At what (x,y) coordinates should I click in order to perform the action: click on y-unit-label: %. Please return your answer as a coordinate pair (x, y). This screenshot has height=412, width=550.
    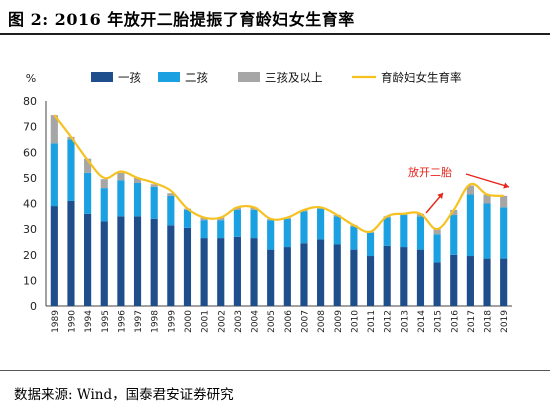
    Looking at the image, I should click on (31, 78).